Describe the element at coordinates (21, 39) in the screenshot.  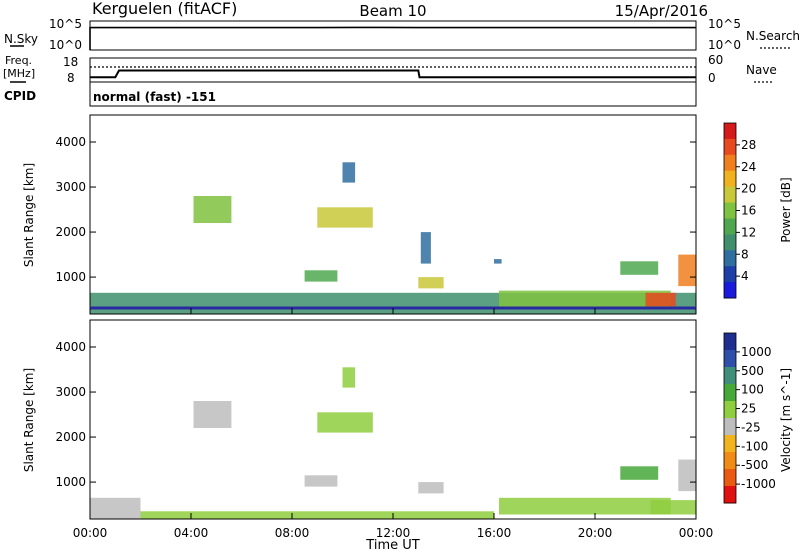
I see `noise-left-label: N.Sky` at that location.